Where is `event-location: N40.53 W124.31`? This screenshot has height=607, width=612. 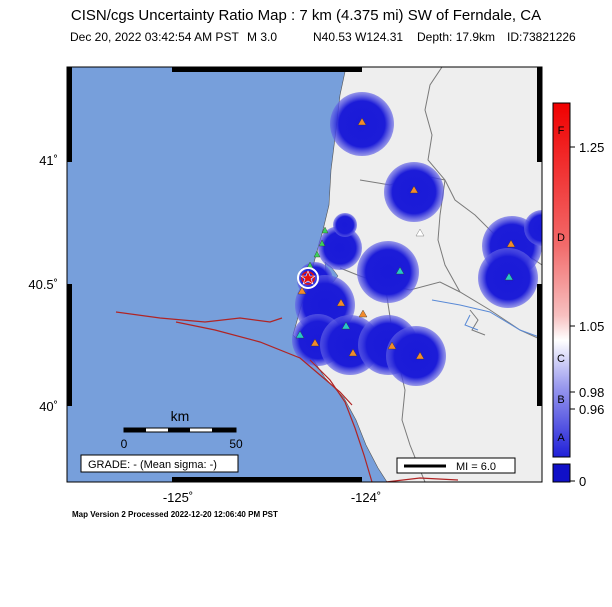 event-location: N40.53 W124.31 is located at coordinates (358, 37).